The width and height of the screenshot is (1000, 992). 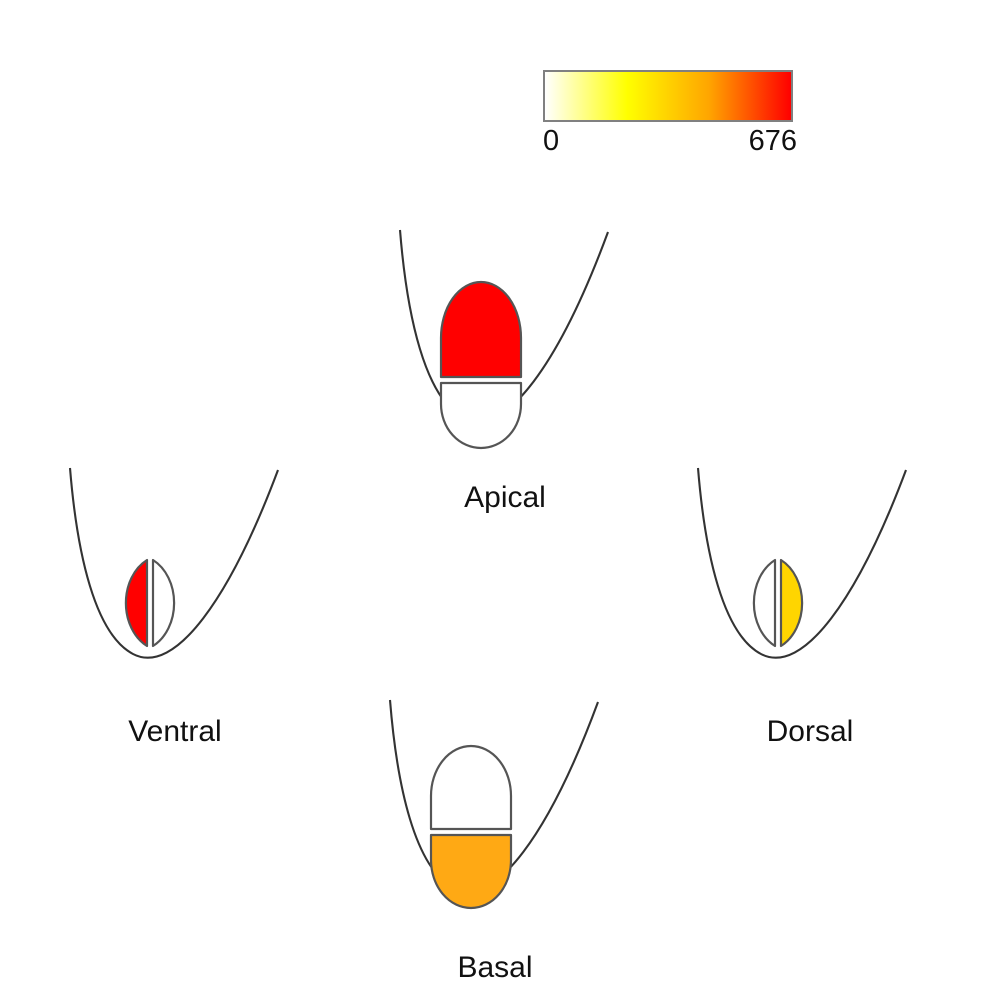 I want to click on ventral-diagram, so click(x=173, y=563).